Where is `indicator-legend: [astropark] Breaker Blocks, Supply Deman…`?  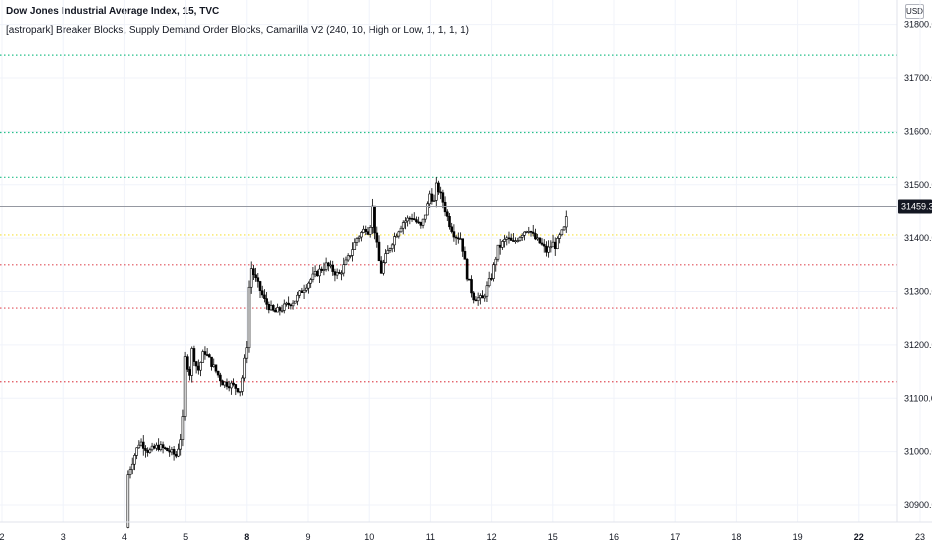 indicator-legend: [astropark] Breaker Blocks, Supply Deman… is located at coordinates (237, 30).